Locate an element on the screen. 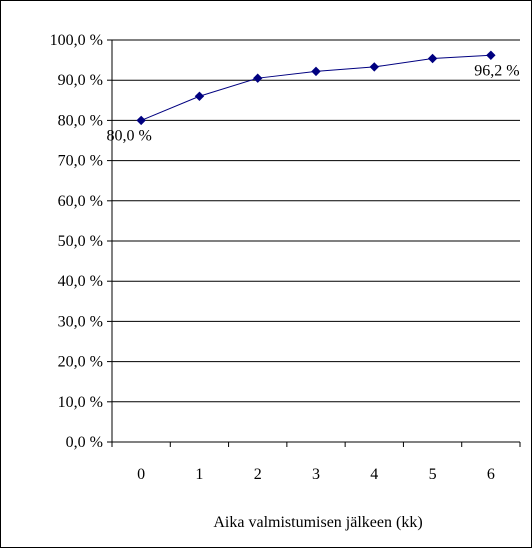 The height and width of the screenshot is (548, 532). y-tick-label: 90,0 % is located at coordinates (80, 80).